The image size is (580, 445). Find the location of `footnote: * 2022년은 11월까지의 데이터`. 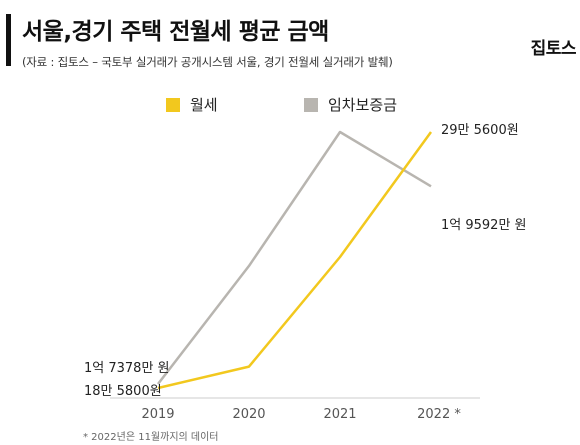

footnote: * 2022년은 11월까지의 데이터 is located at coordinates (151, 437).